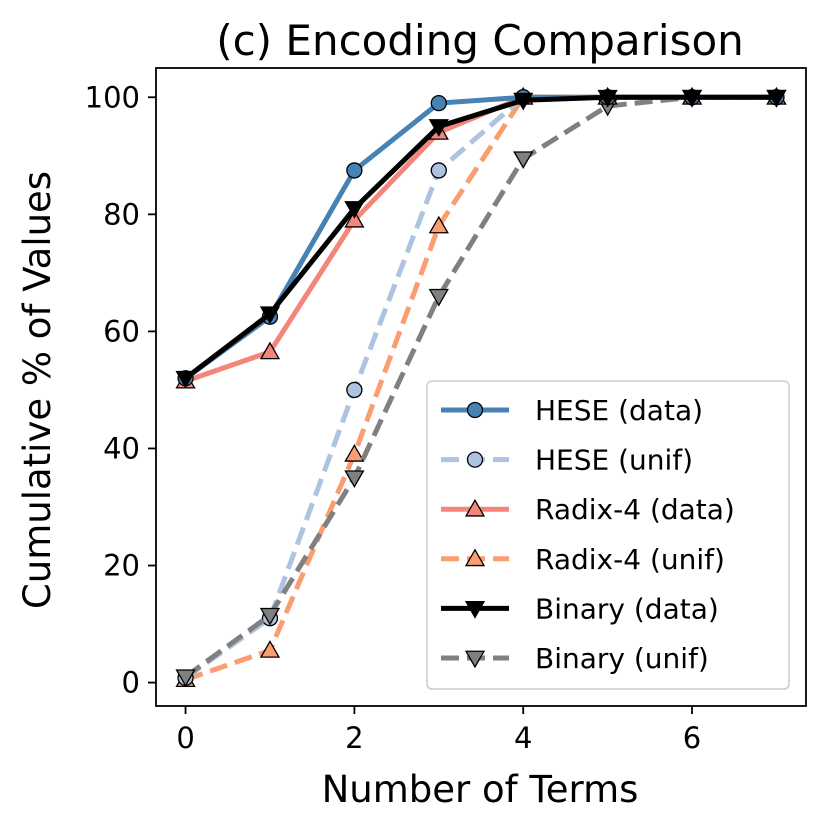 The width and height of the screenshot is (831, 828). I want to click on y-tick-label: 100, so click(112, 97).